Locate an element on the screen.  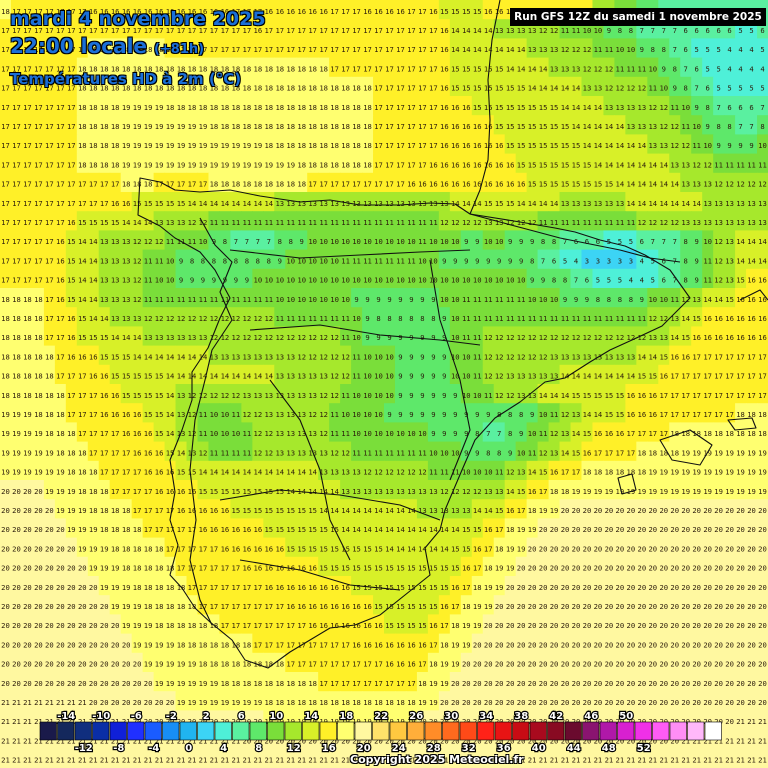
temperature-value: 5 is located at coordinates (718, 68).